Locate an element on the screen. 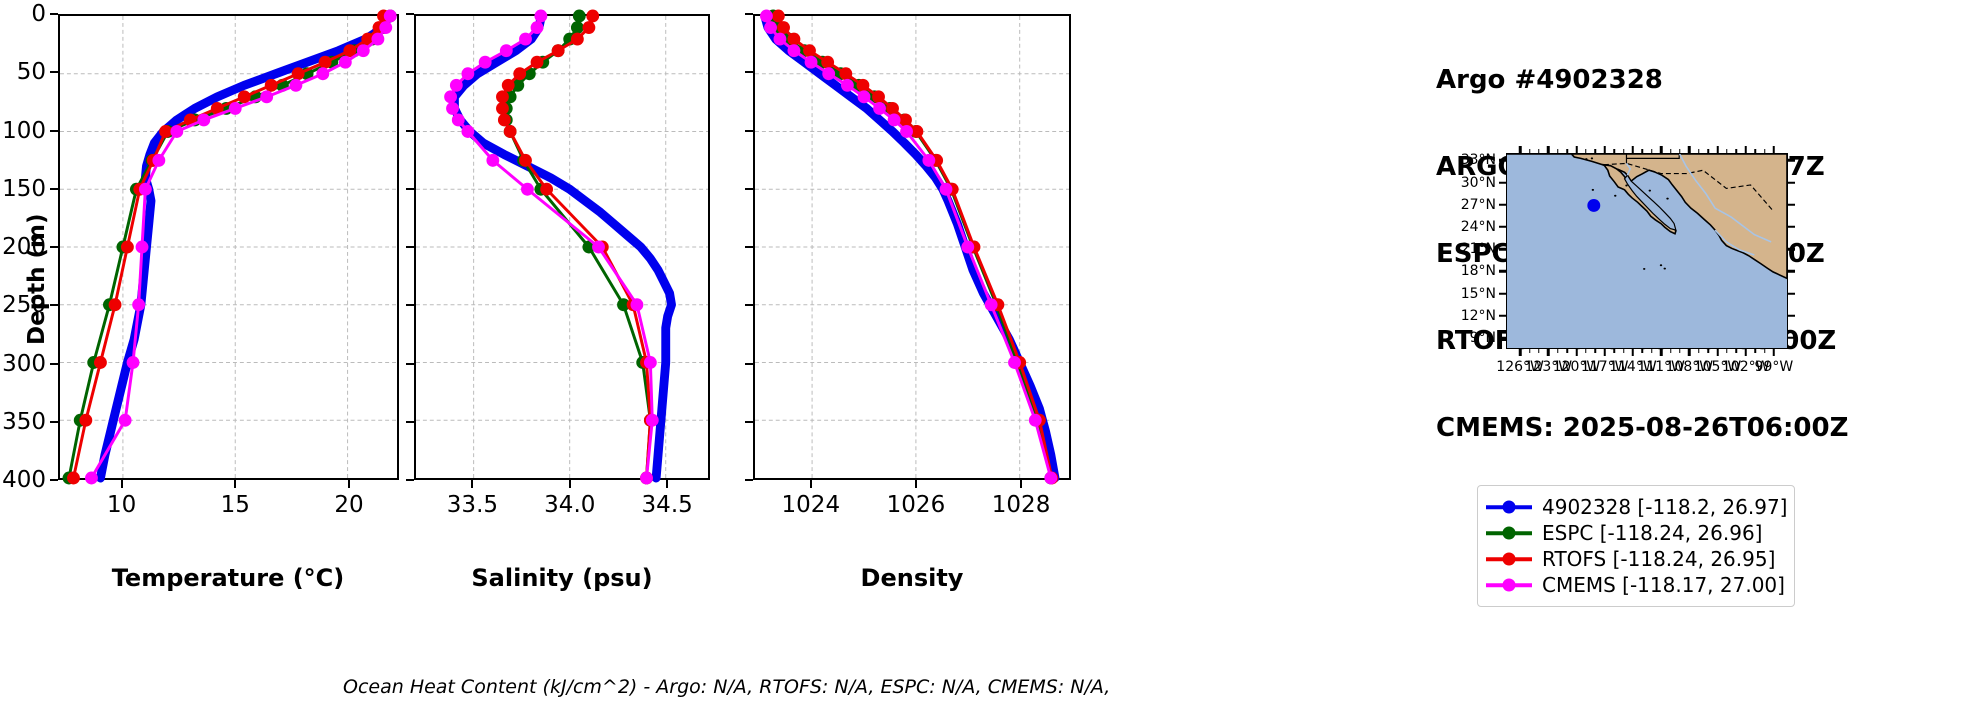 The width and height of the screenshot is (1967, 712). map-lat-label: 12°N is located at coordinates (1478, 315).